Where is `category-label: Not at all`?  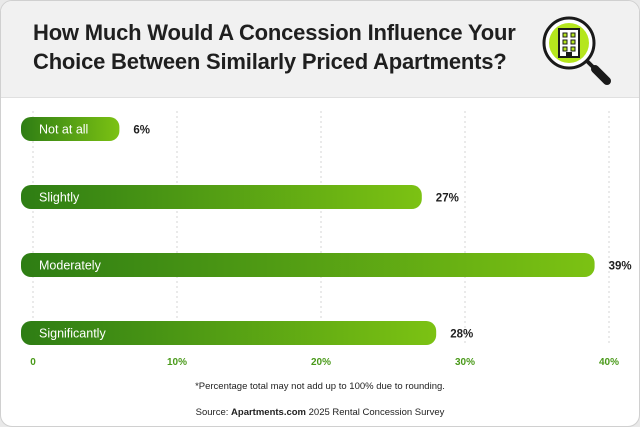 category-label: Not at all is located at coordinates (63, 130).